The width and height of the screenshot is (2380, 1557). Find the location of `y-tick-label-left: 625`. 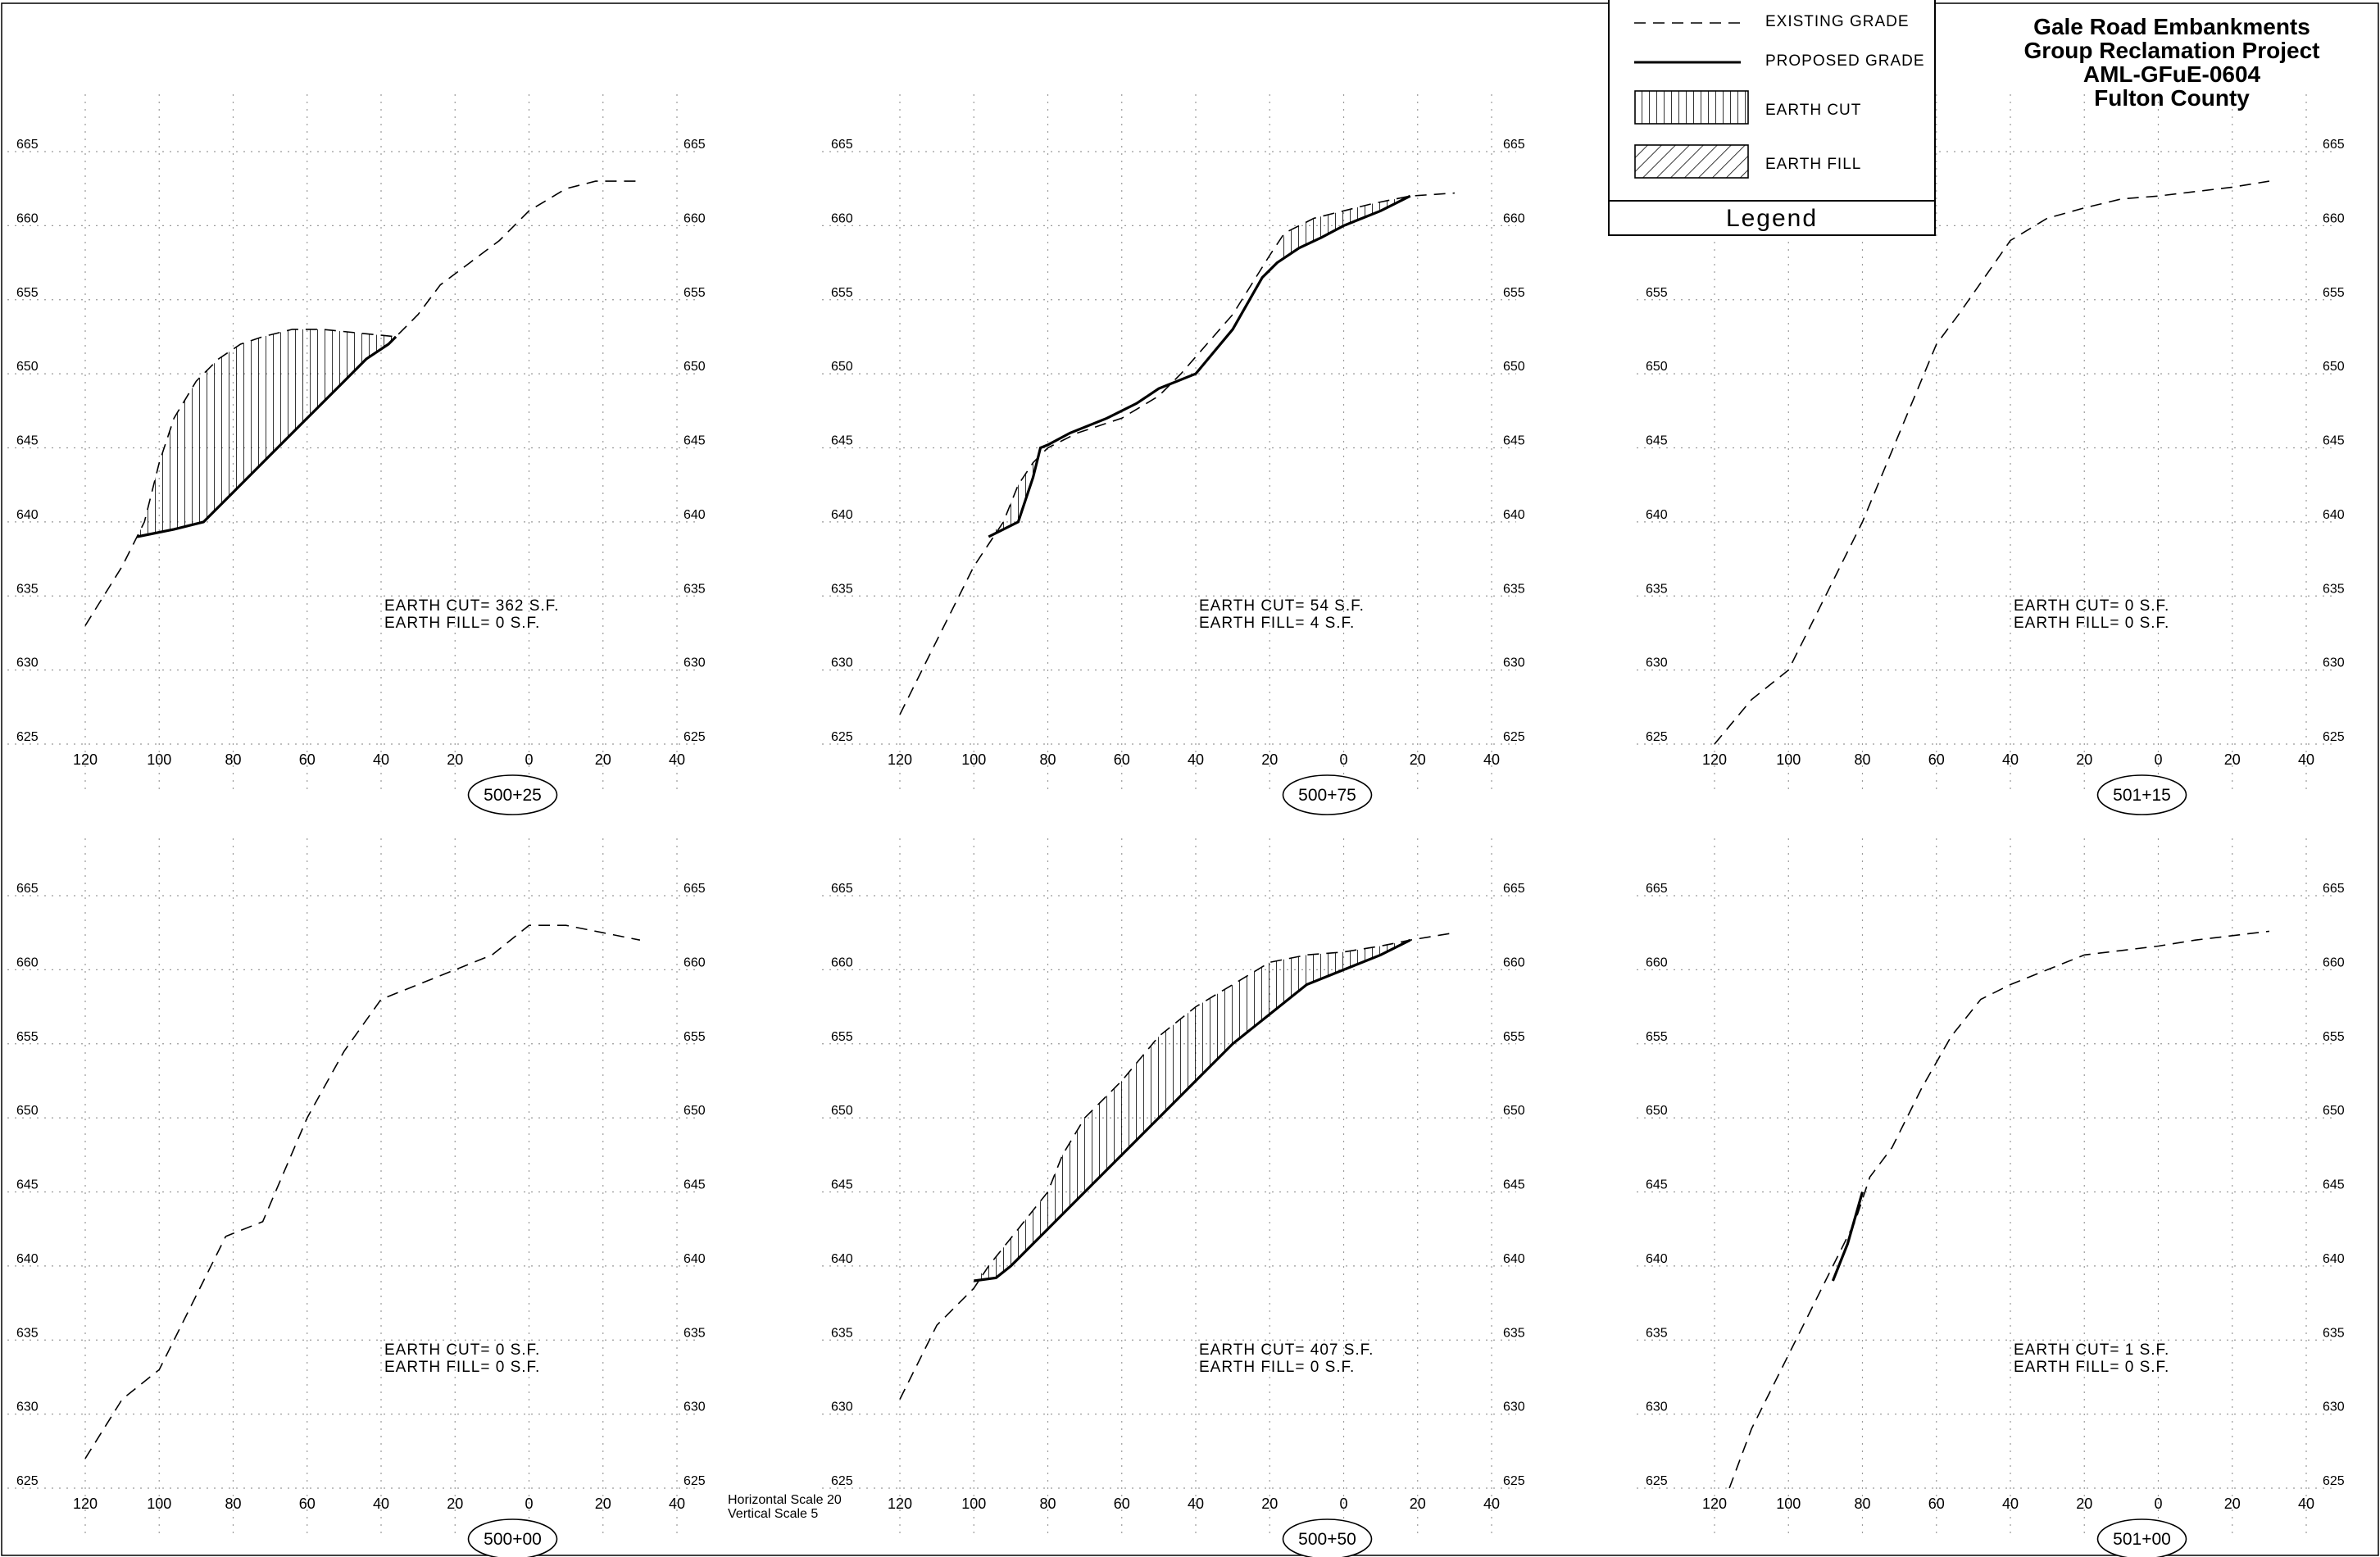

y-tick-label-left: 625 is located at coordinates (1657, 1481).